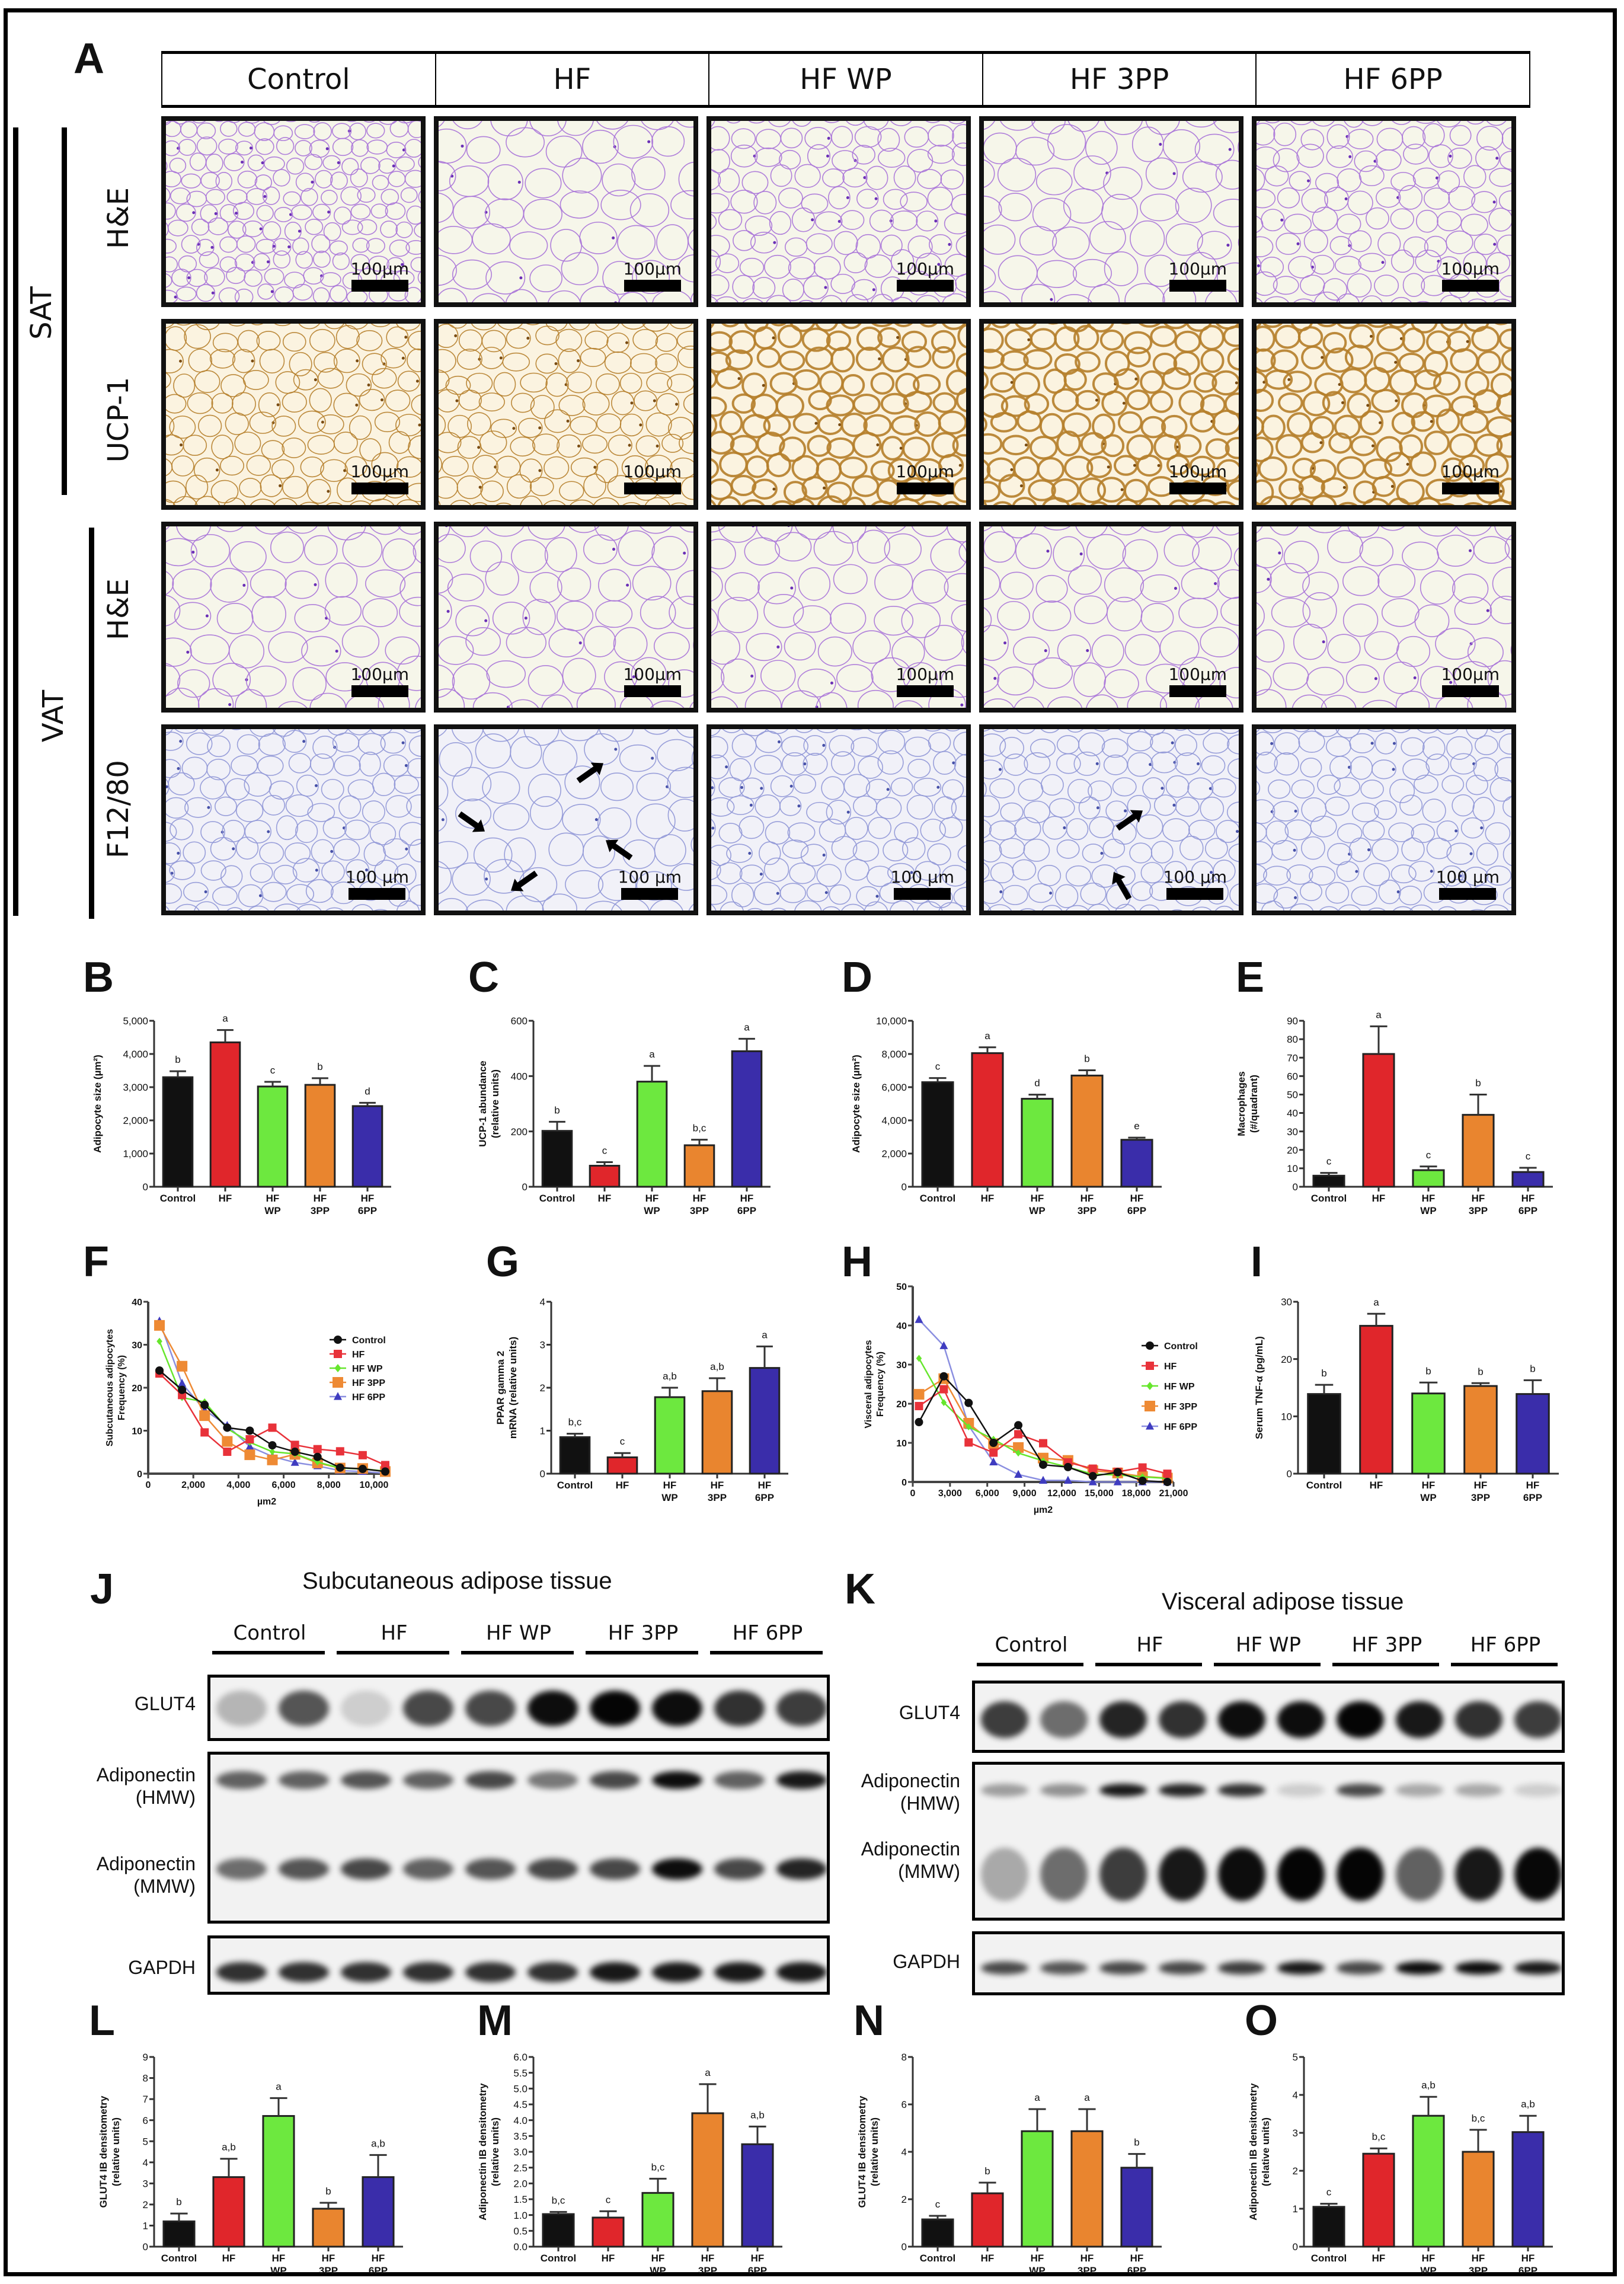  I want to click on x-tick-label: 9,000, so click(1025, 1494).